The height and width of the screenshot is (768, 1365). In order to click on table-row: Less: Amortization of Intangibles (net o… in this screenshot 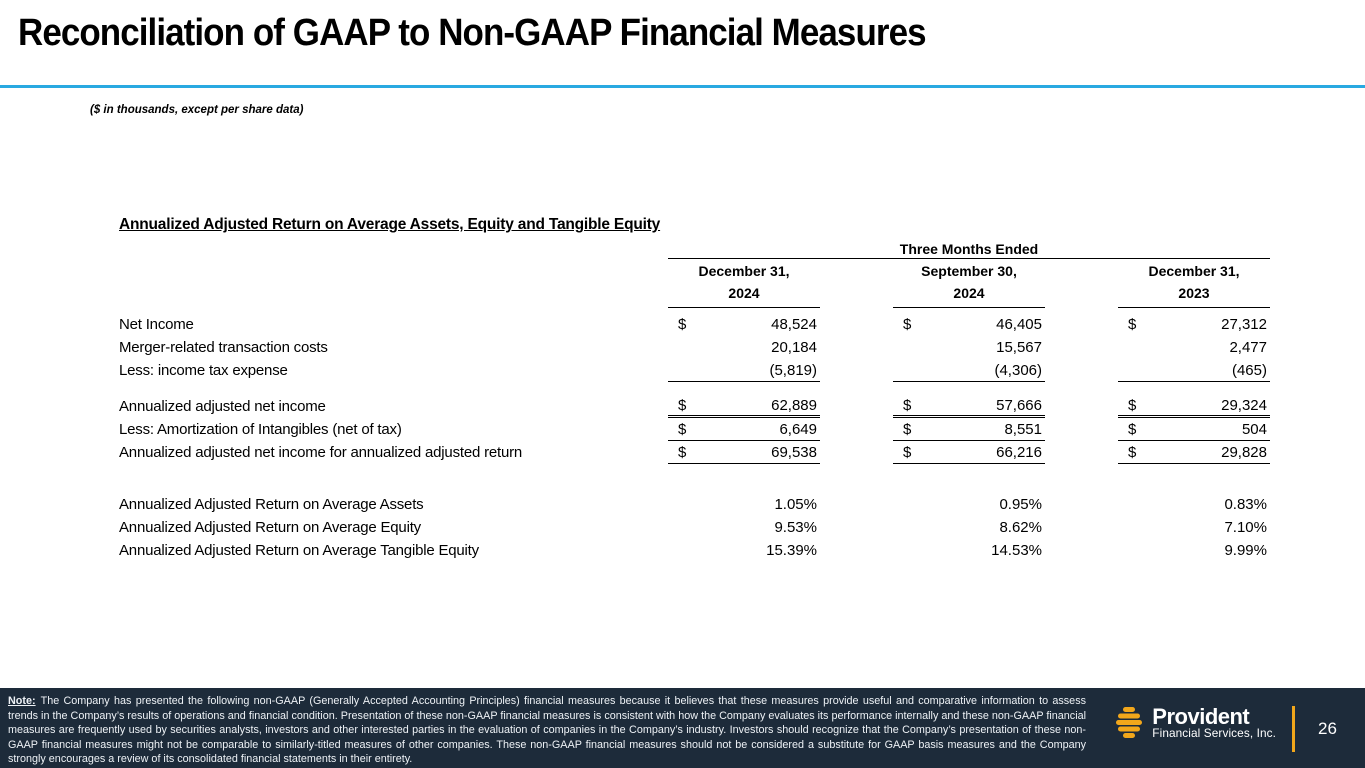, I will do `click(694, 429)`.